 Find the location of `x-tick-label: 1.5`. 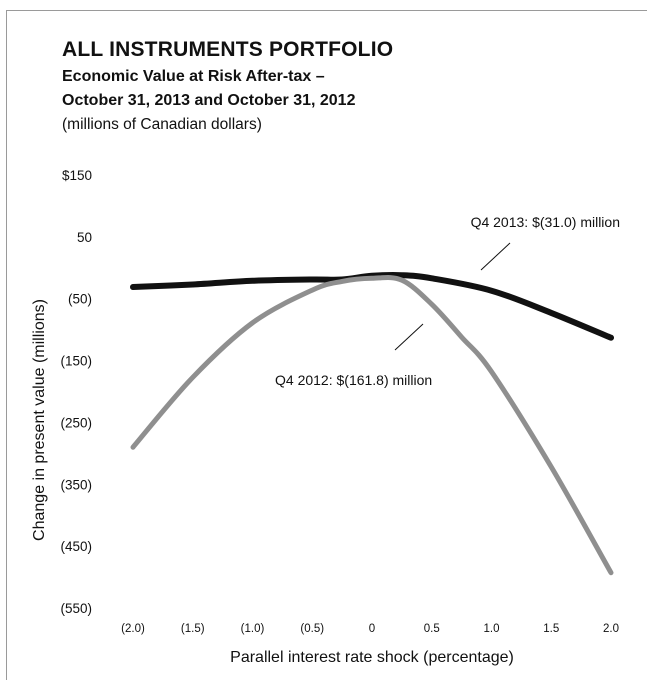

x-tick-label: 1.5 is located at coordinates (551, 629).